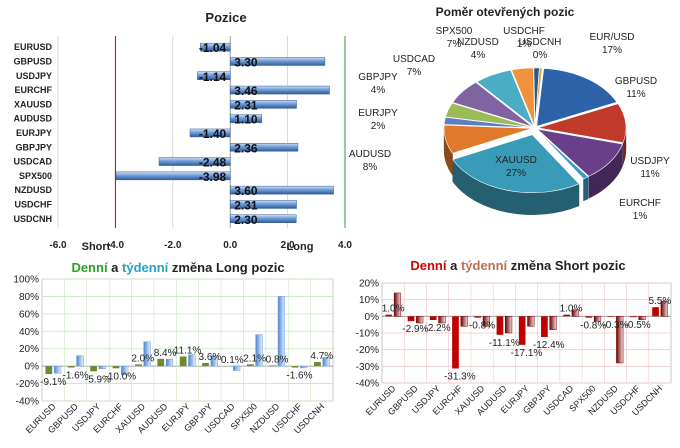  Describe the element at coordinates (369, 300) in the screenshot. I see `short-ytick-label: 10%` at that location.